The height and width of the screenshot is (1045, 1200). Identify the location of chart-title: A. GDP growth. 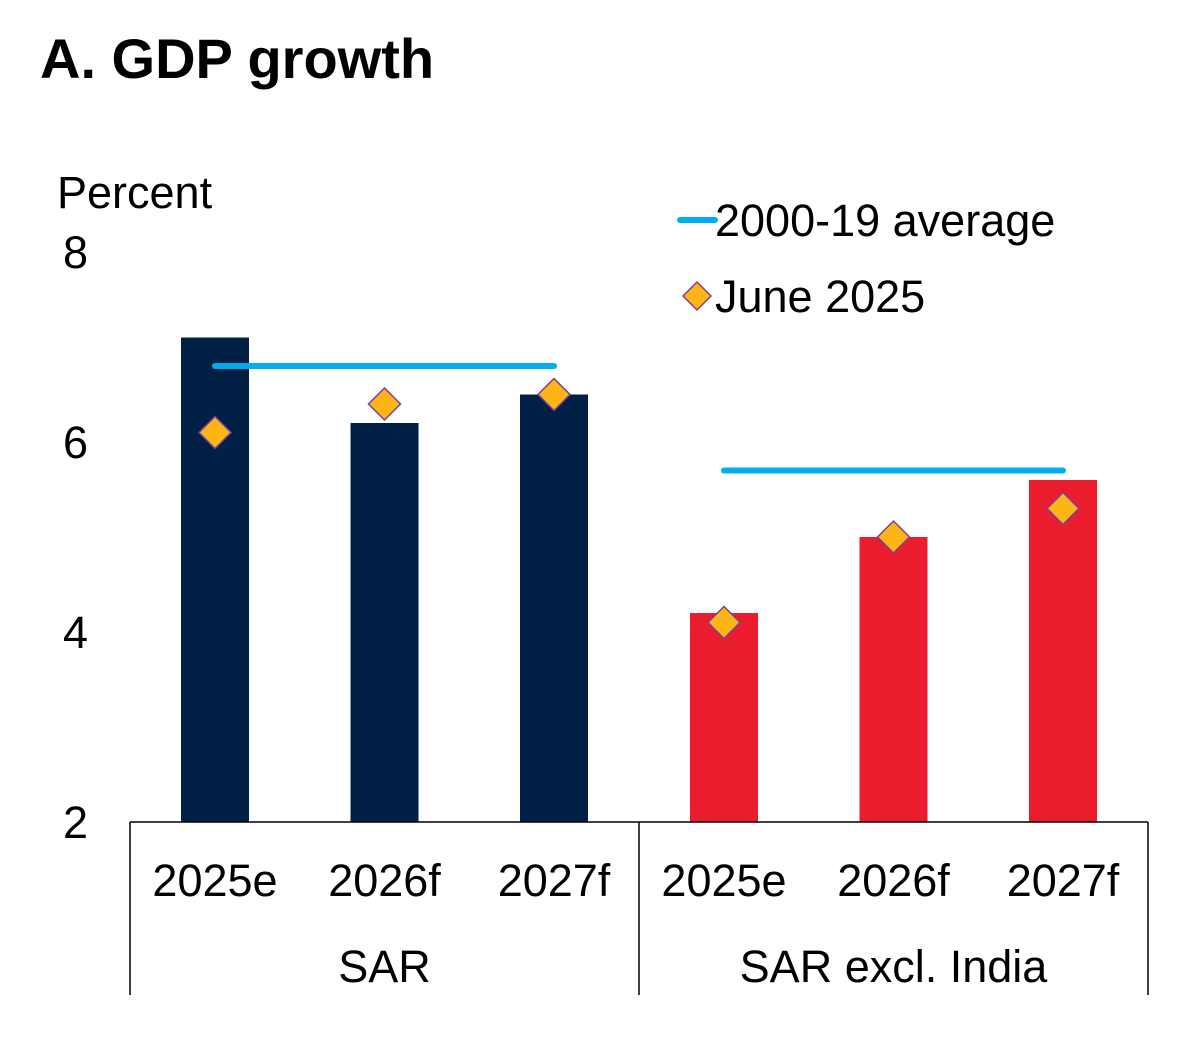
(237, 58).